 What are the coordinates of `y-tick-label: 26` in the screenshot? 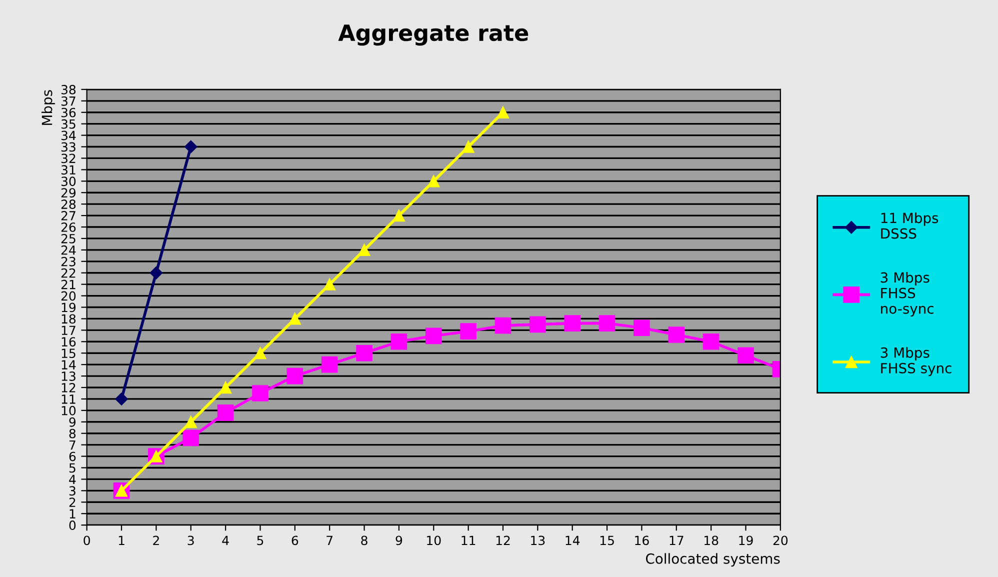 It's located at (68, 227).